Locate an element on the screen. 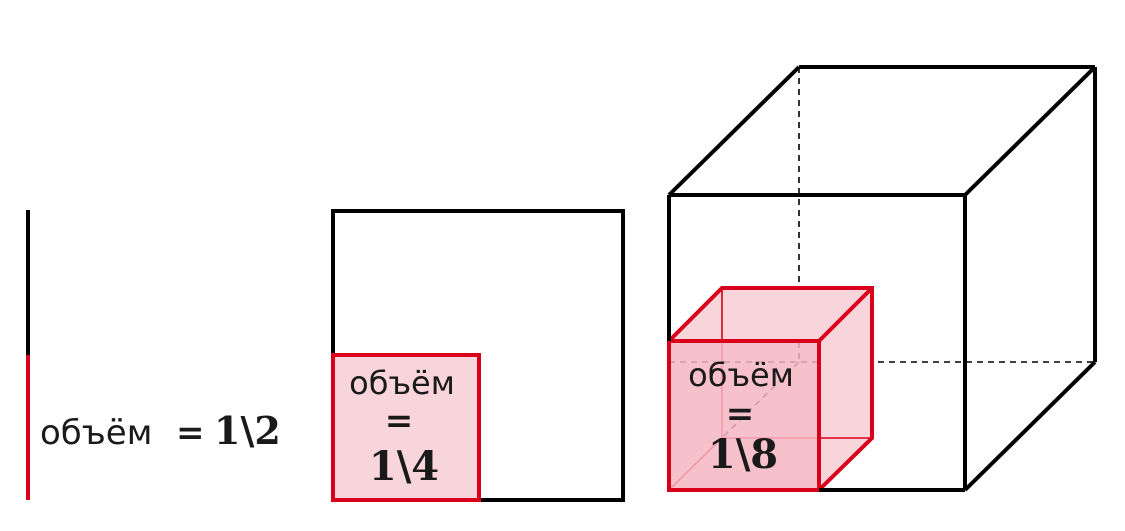 The width and height of the screenshot is (1125, 531). cube-volume-word: объём is located at coordinates (741, 375).